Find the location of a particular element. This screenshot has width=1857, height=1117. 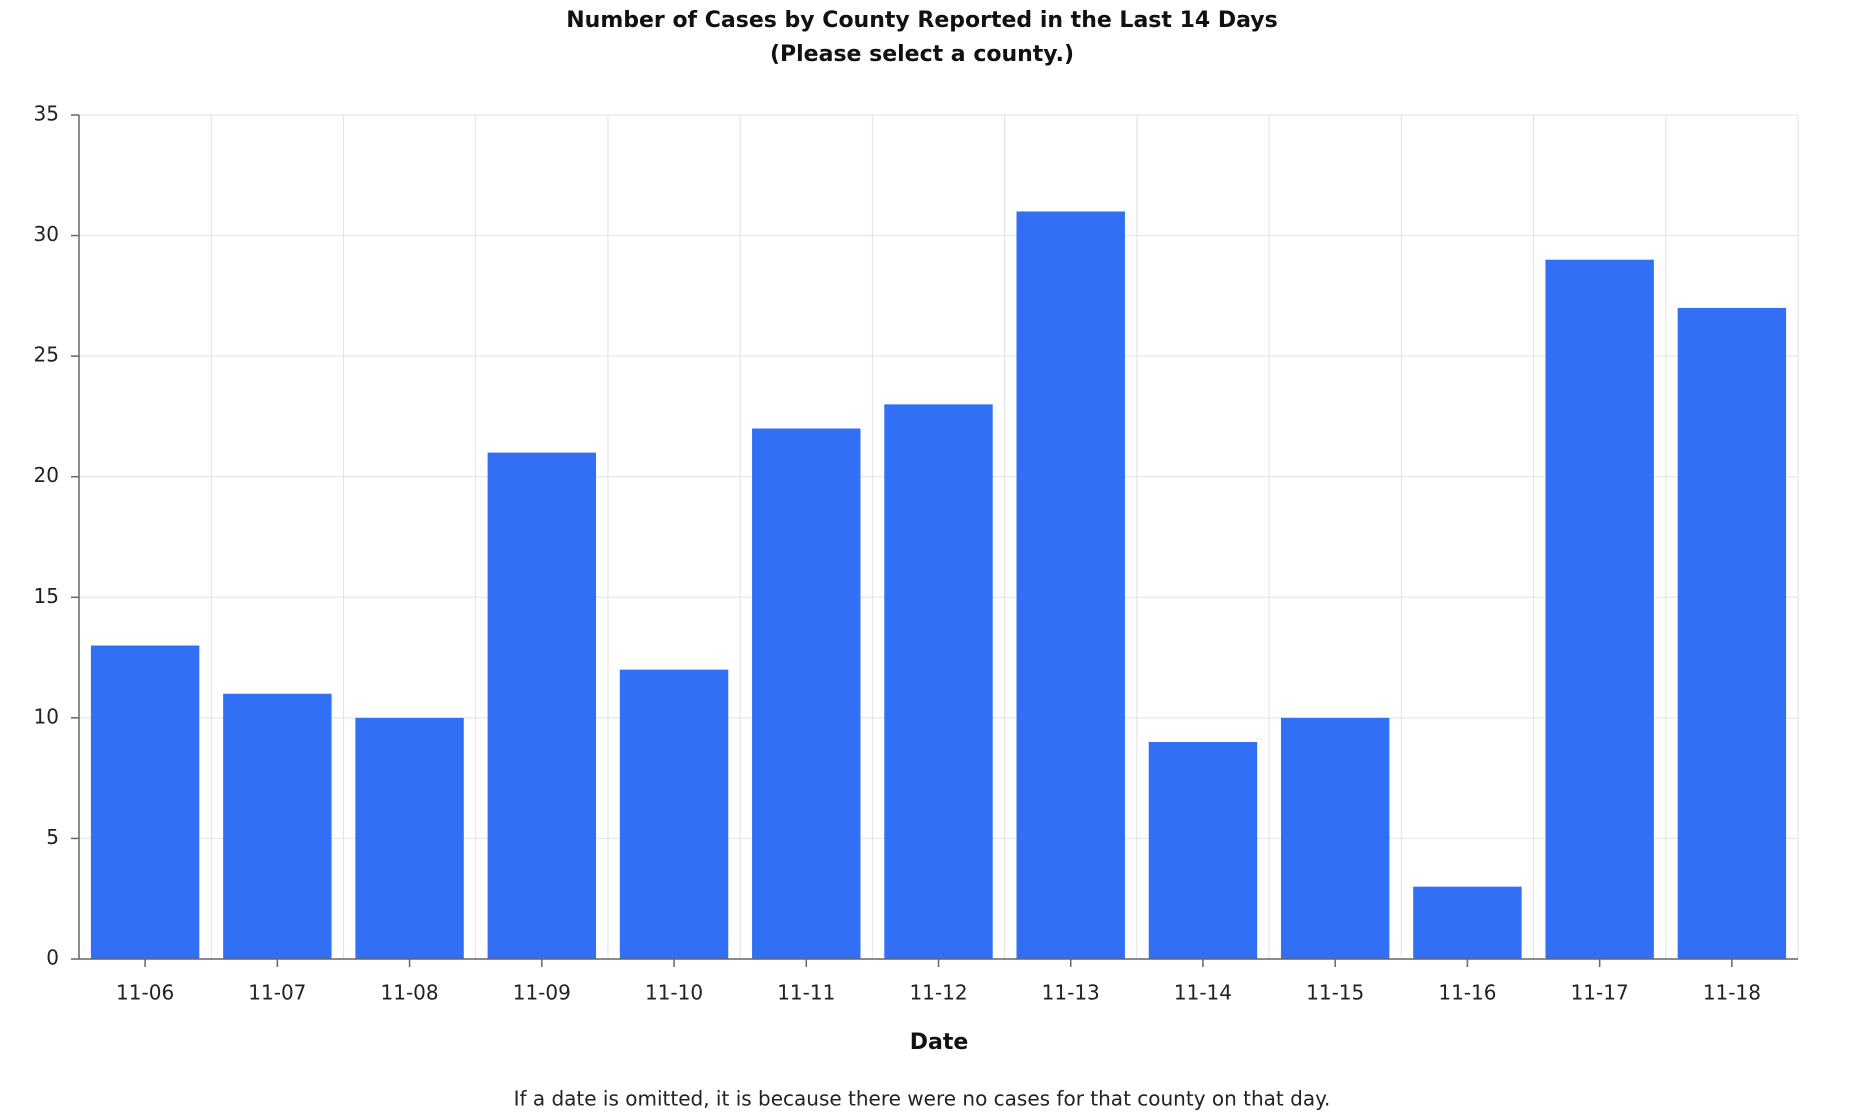

y-tick-label: 30 is located at coordinates (46, 234).